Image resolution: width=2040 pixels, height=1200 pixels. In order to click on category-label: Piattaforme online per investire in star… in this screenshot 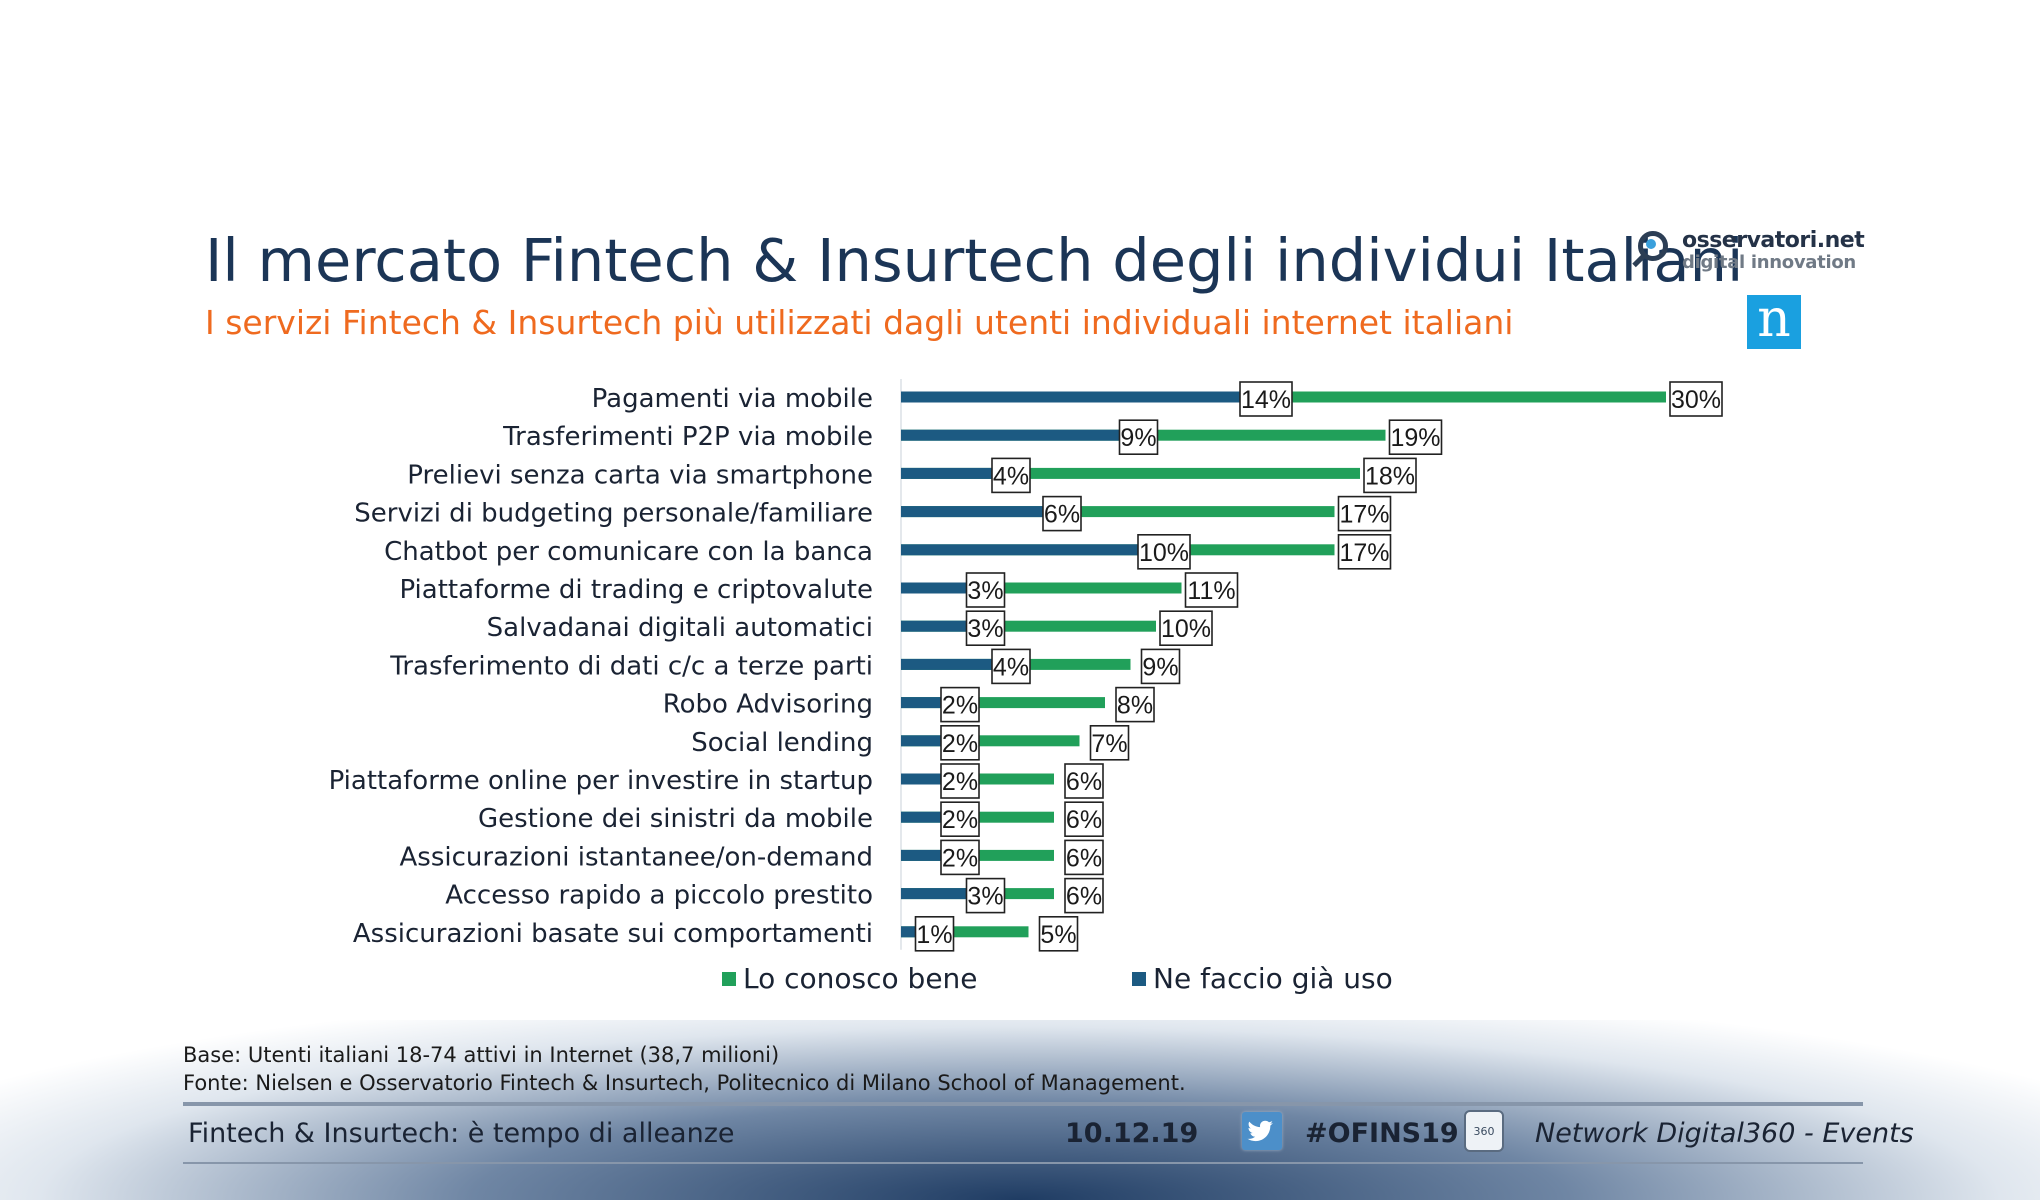, I will do `click(601, 781)`.